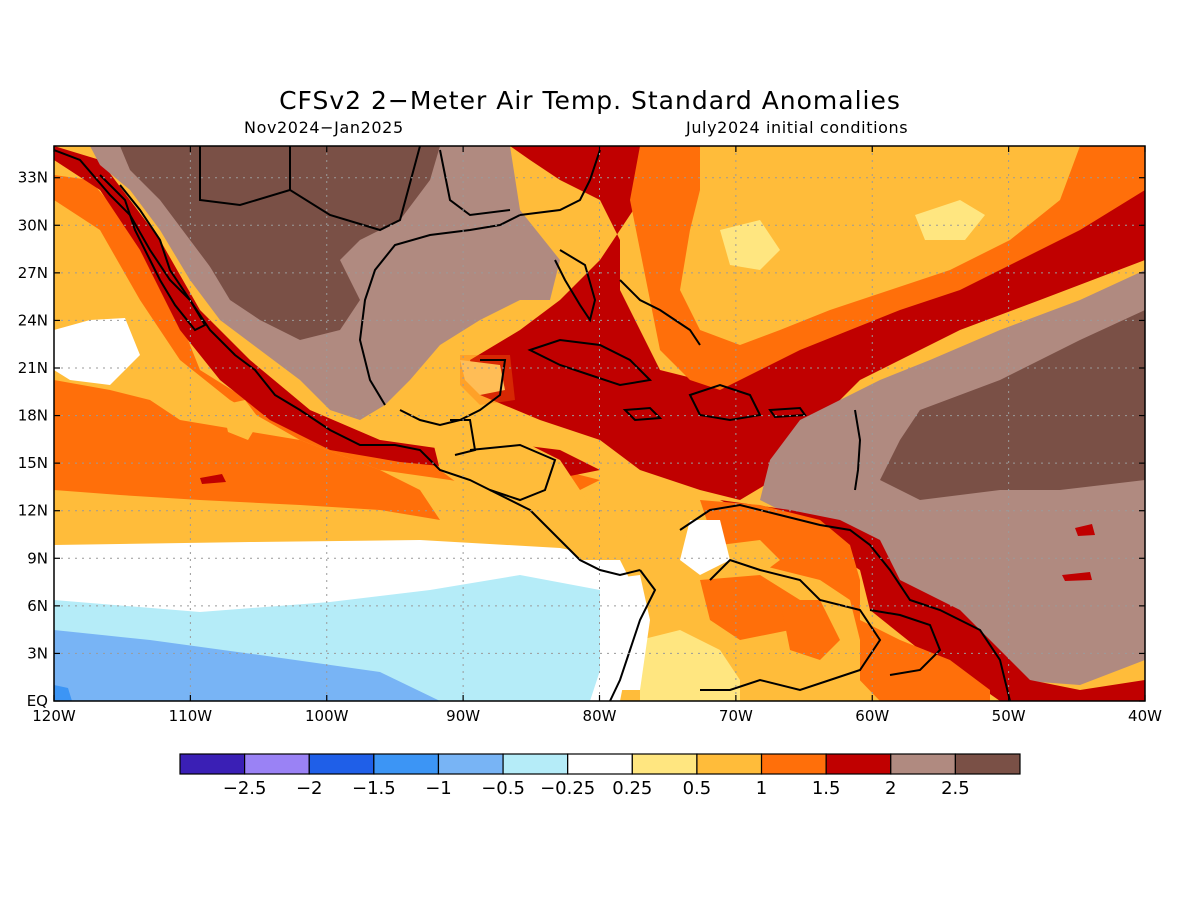  What do you see at coordinates (438, 788) in the screenshot?
I see `colorbar-label: −1` at bounding box center [438, 788].